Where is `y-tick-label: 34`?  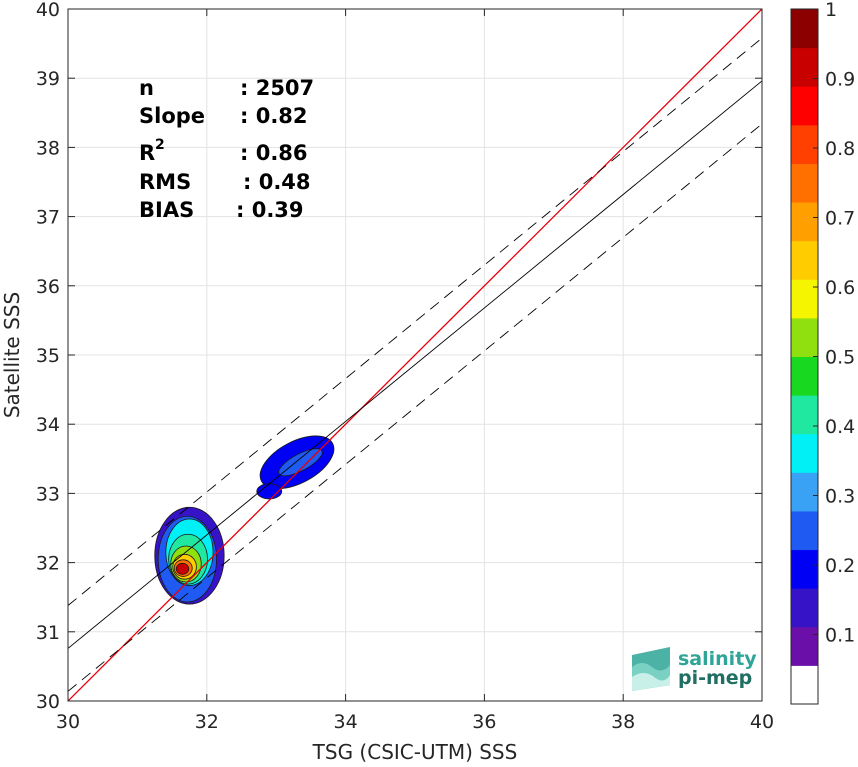
y-tick-label: 34 is located at coordinates (48, 425).